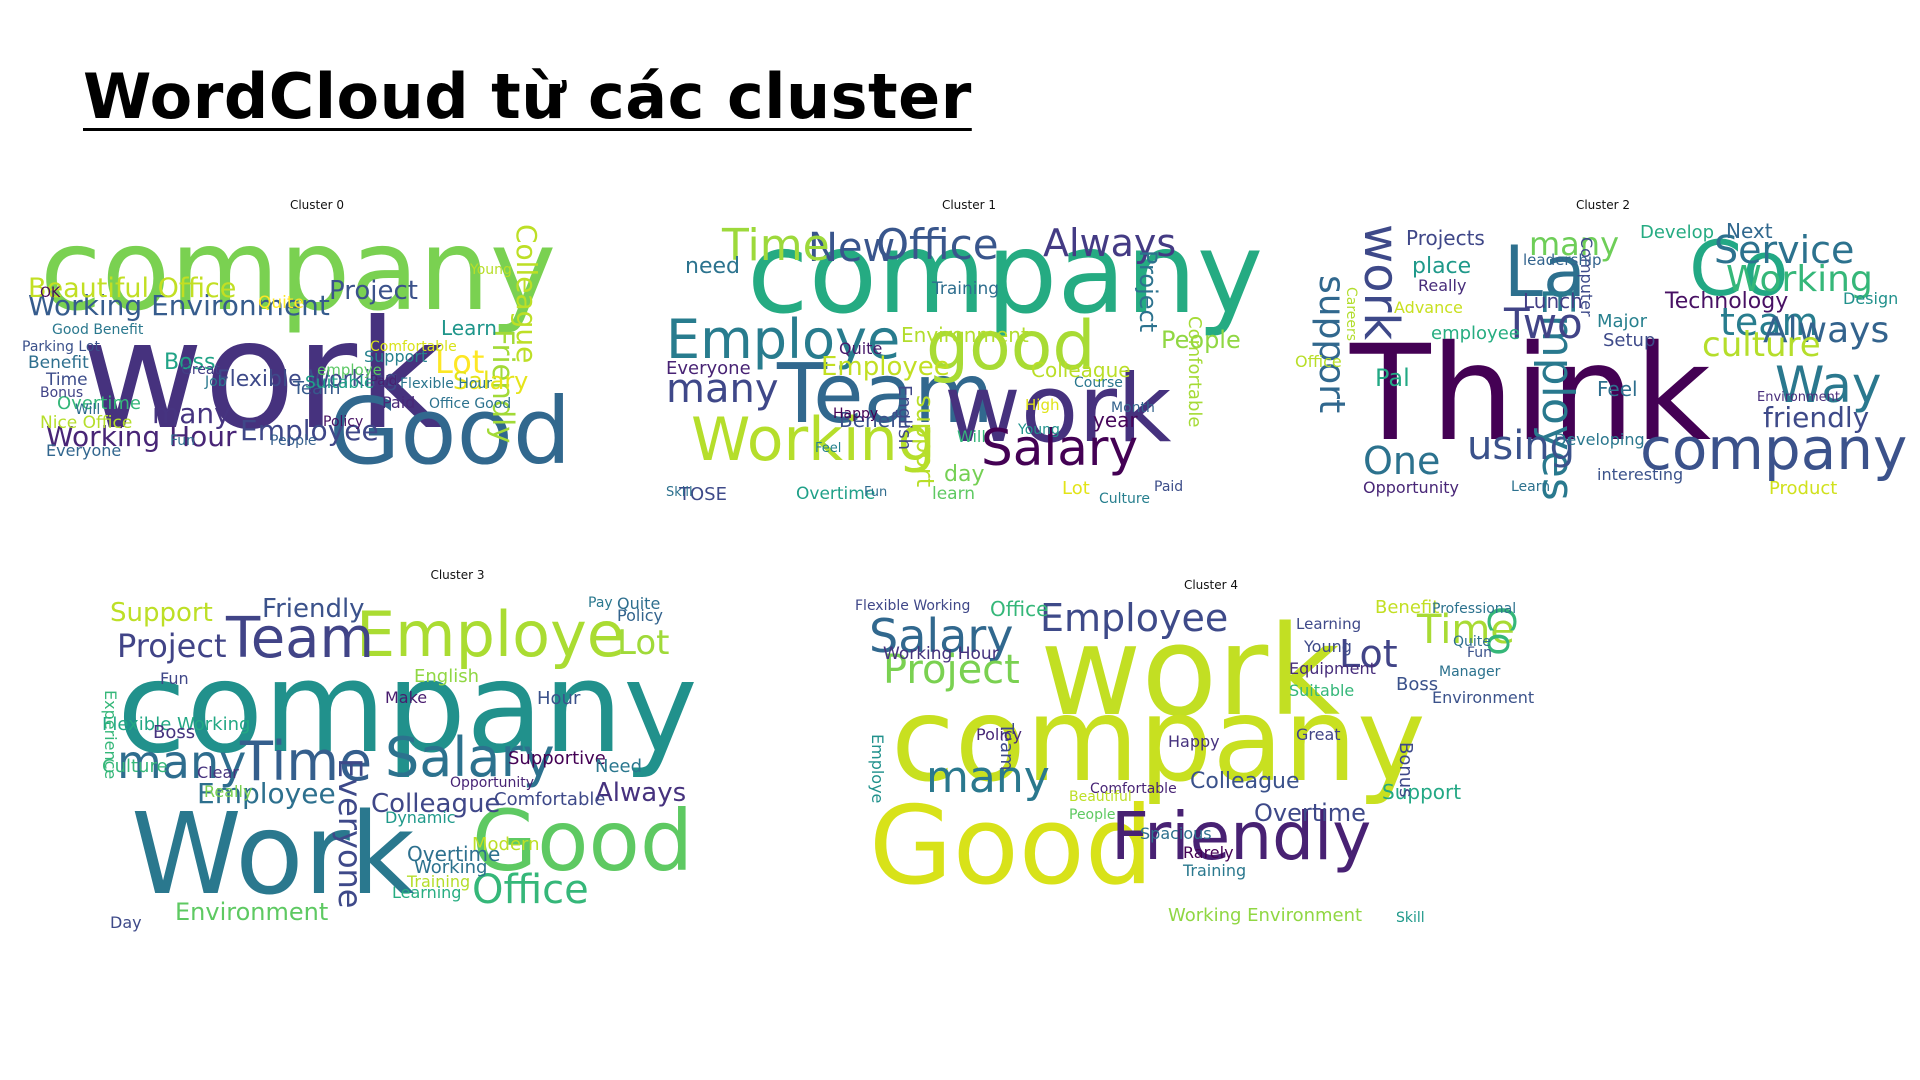  Describe the element at coordinates (1617, 389) in the screenshot. I see `cloud-word: Feel` at that location.